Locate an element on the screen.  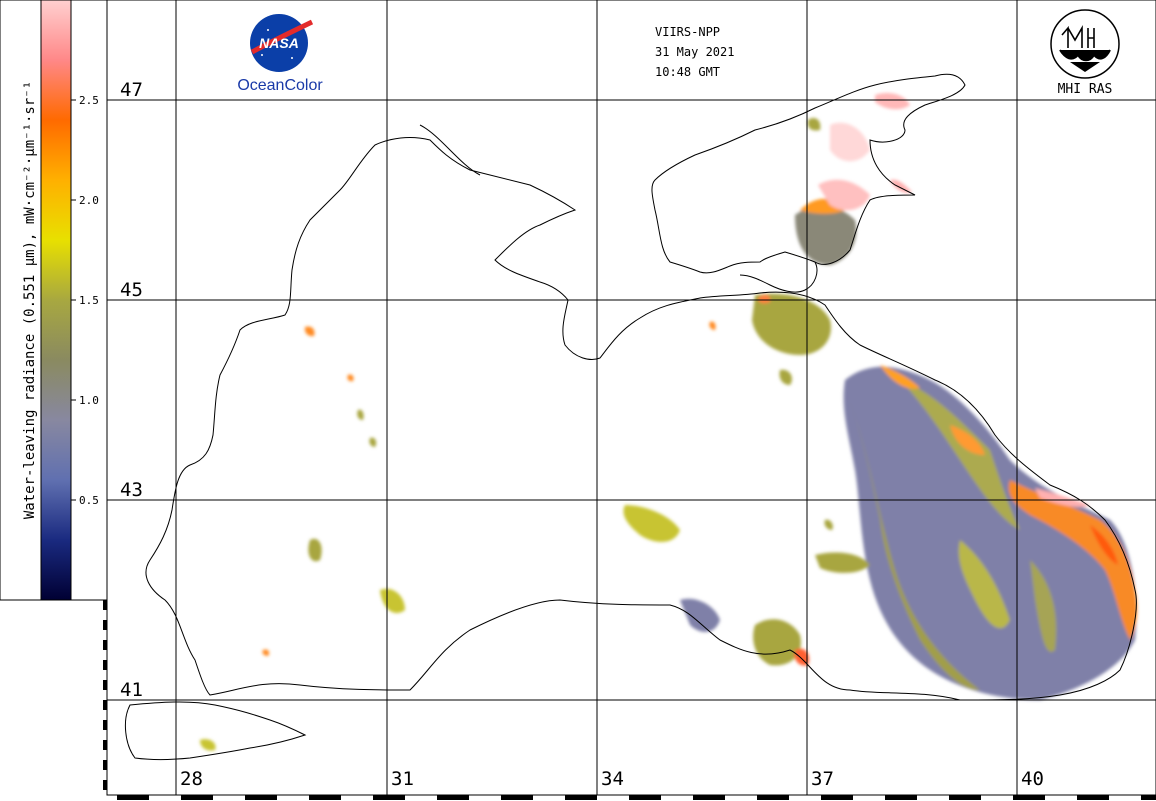
lat-label-47: 47 is located at coordinates (131, 90).